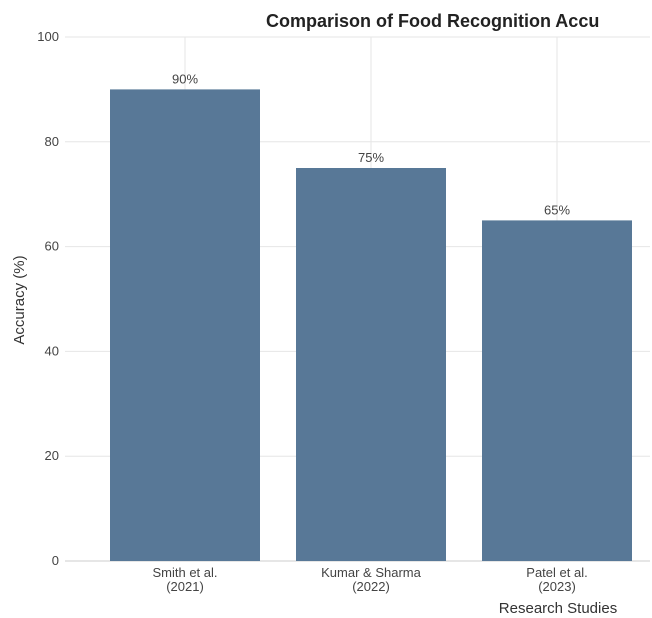  I want to click on y-axis-label: Accuracy (%), so click(19, 299).